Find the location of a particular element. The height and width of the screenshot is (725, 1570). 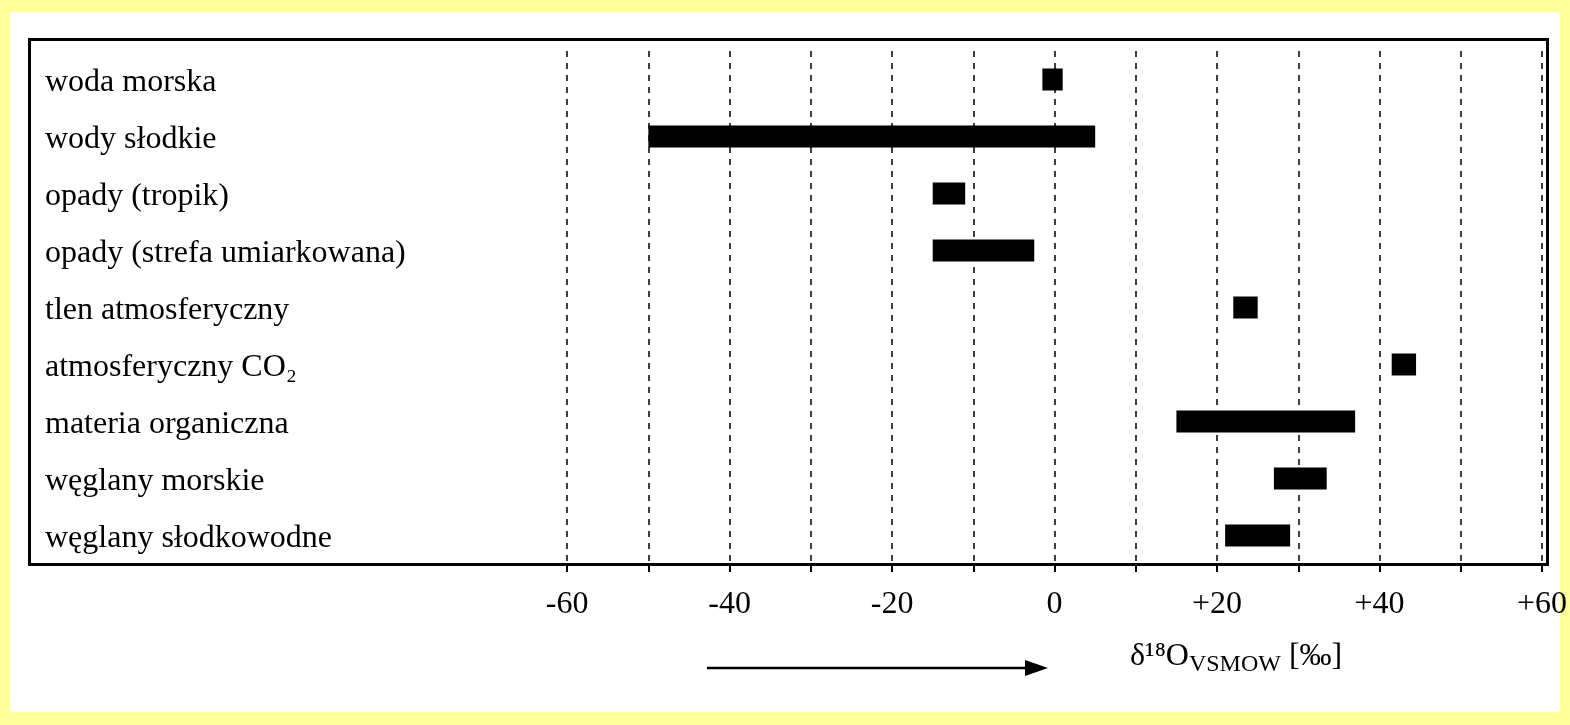

y-tick-label: atmosferyczny CO₂ is located at coordinates (171, 364).